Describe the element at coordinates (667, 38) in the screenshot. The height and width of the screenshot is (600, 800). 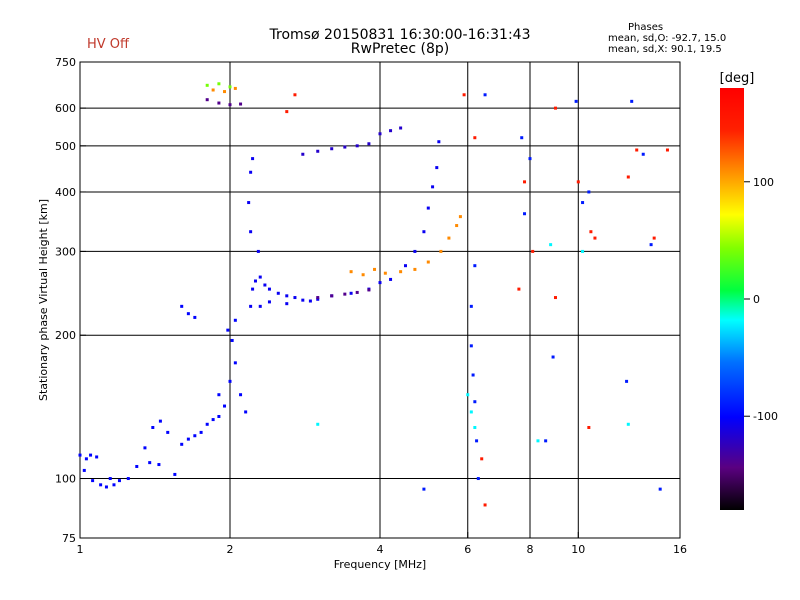
I see `phases-o-stats: mean, sd,O: -92.7, 15.0` at that location.